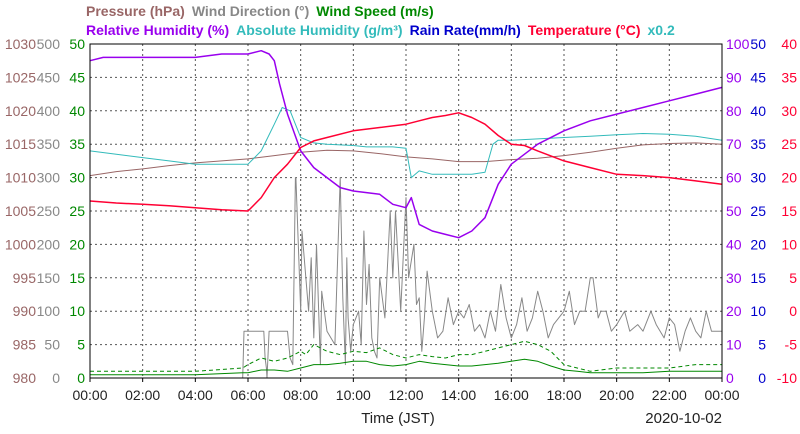 The height and width of the screenshot is (434, 800). I want to click on y-axis-rain_rate: 0 5 10 15 20 25 30 35 40 45 50, so click(758, 211).